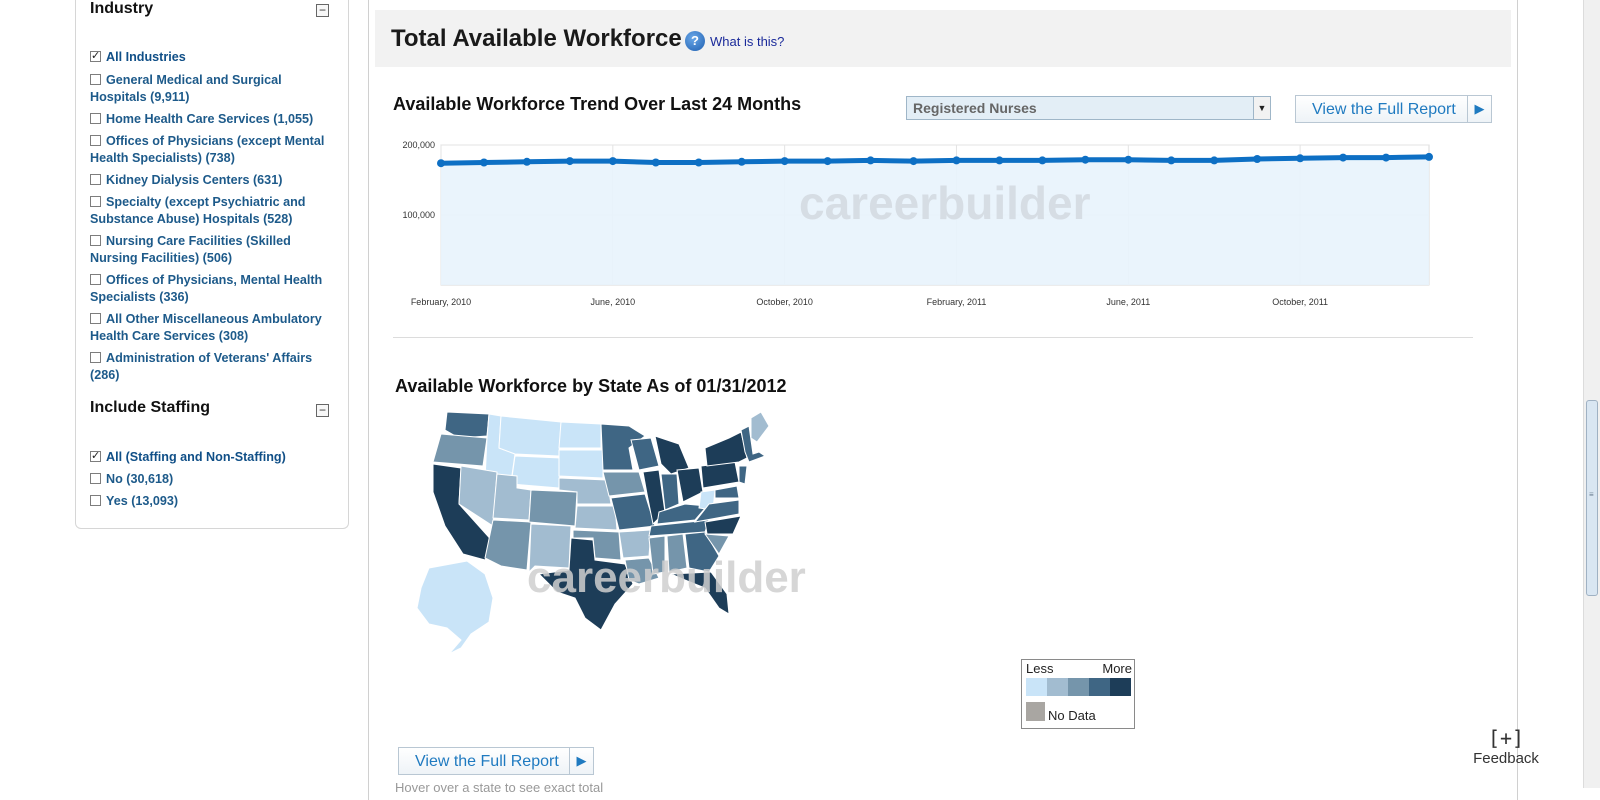 Image resolution: width=1600 pixels, height=800 pixels. Describe the element at coordinates (150, 407) in the screenshot. I see `staffing-heading: Include Staffing` at that location.